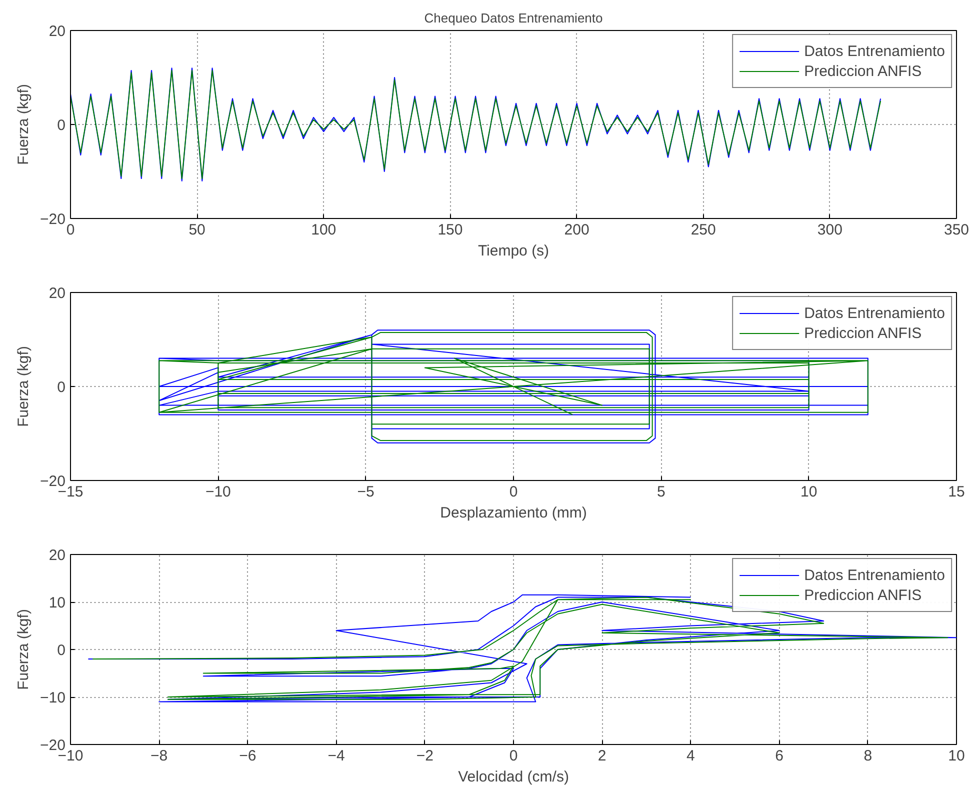  Describe the element at coordinates (957, 230) in the screenshot. I see `x-tick-label: 350` at that location.